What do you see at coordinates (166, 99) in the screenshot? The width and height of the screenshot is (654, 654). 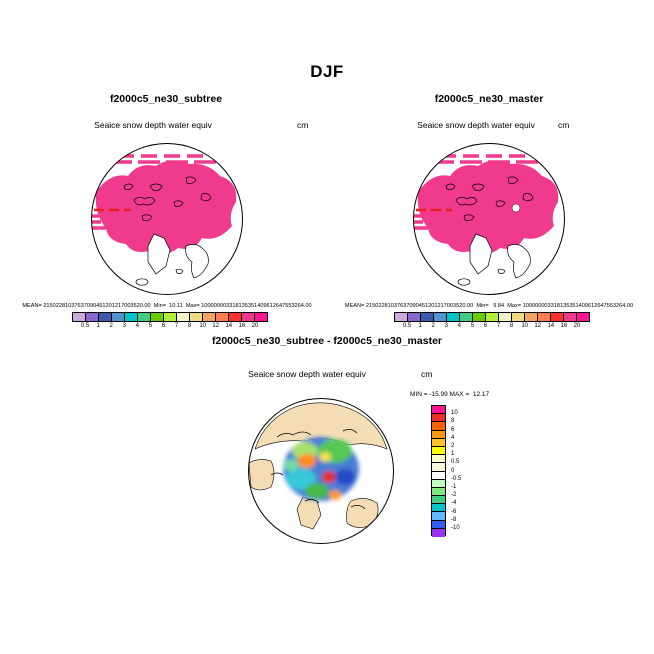 I see `panel-title-subtree: f2000c5_ne30_subtree` at bounding box center [166, 99].